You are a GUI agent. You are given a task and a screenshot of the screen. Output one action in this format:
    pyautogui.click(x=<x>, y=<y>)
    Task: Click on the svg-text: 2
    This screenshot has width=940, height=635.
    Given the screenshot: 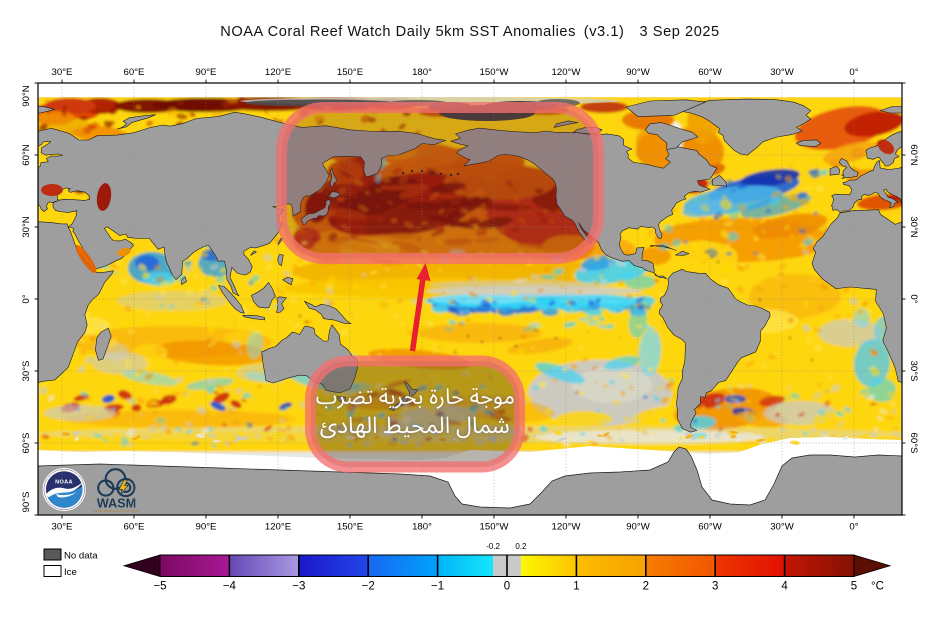 What is the action you would take?
    pyautogui.click(x=646, y=587)
    